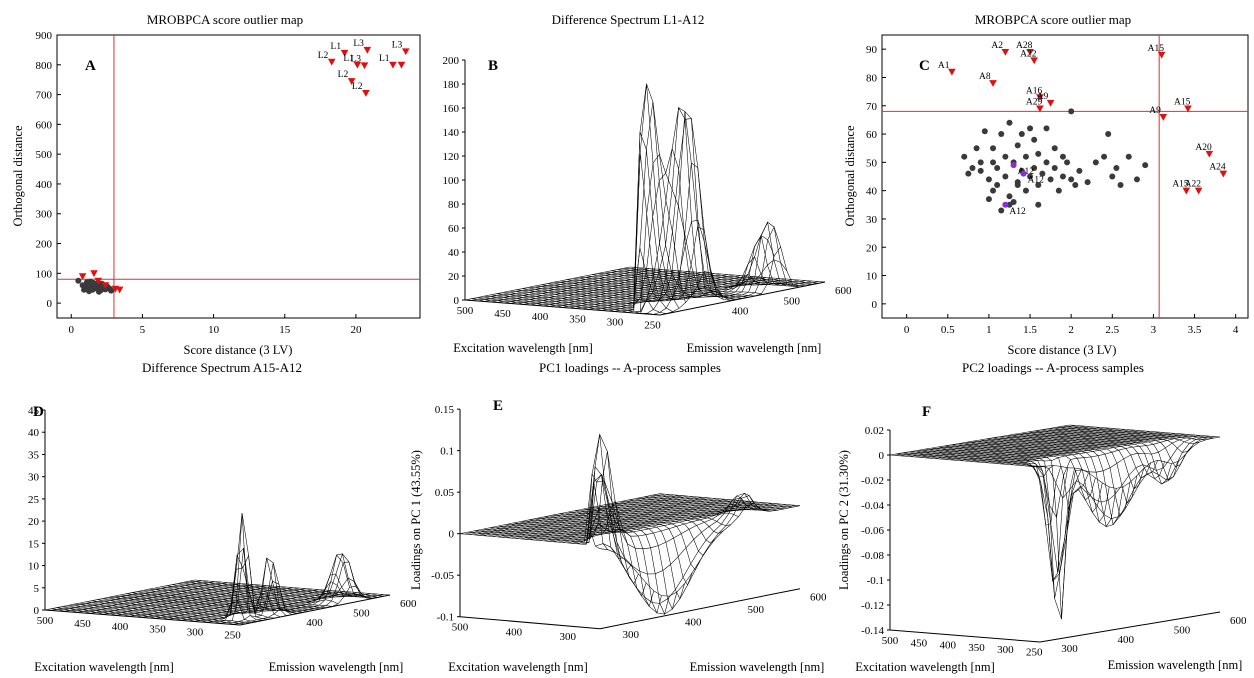 This screenshot has width=1254, height=678. What do you see at coordinates (44, 274) in the screenshot?
I see `y-tick-label: 100` at bounding box center [44, 274].